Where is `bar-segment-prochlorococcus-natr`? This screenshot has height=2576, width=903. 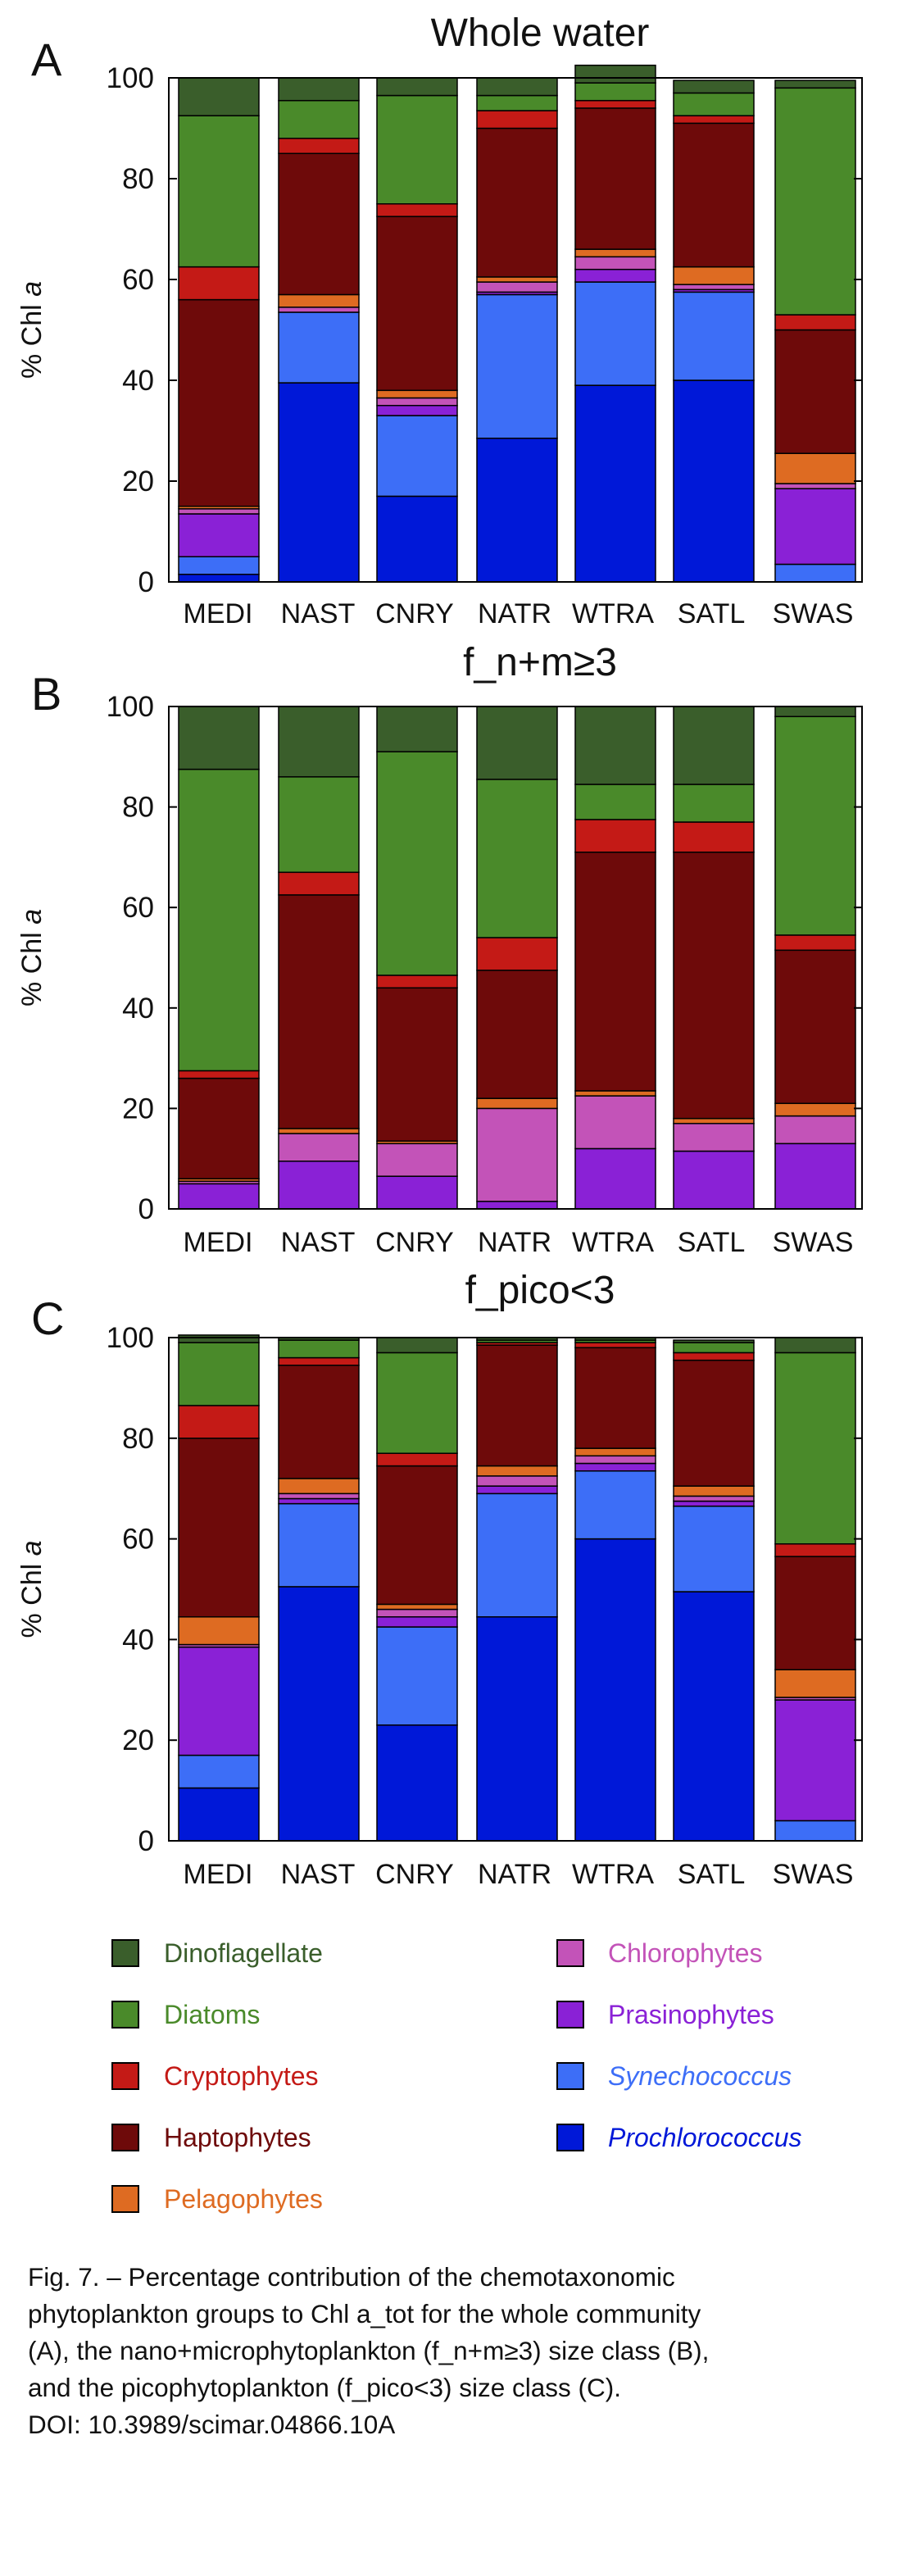 bar-segment-prochlorococcus-natr is located at coordinates (517, 1729).